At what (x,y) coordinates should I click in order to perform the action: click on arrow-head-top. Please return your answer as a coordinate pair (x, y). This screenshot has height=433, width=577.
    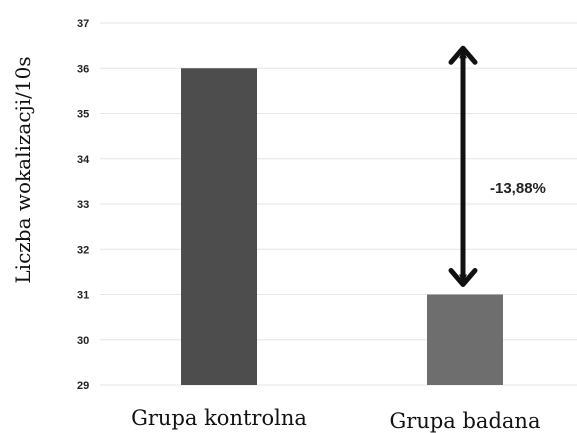
    Looking at the image, I should click on (463, 55).